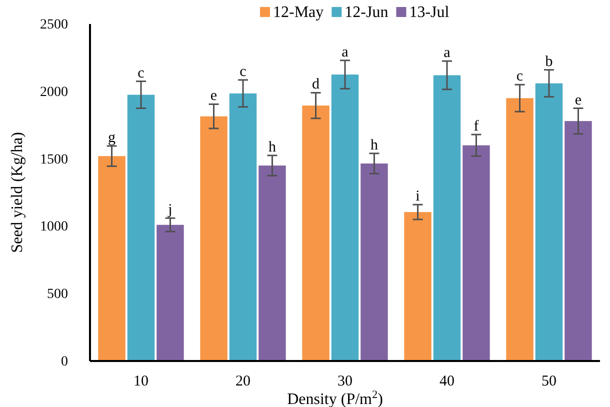  What do you see at coordinates (366, 12) in the screenshot?
I see `legend-label: 12-Jun` at bounding box center [366, 12].